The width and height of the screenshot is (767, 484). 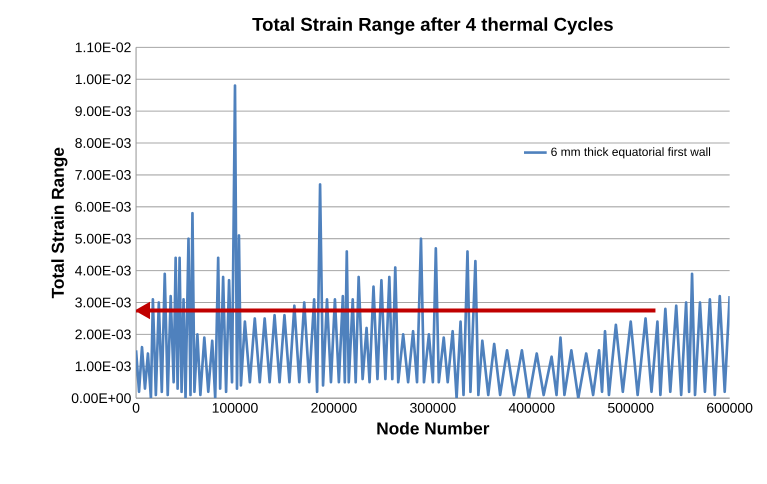 What do you see at coordinates (103, 239) in the screenshot?
I see `y-tick-label: 5.00E-03` at bounding box center [103, 239].